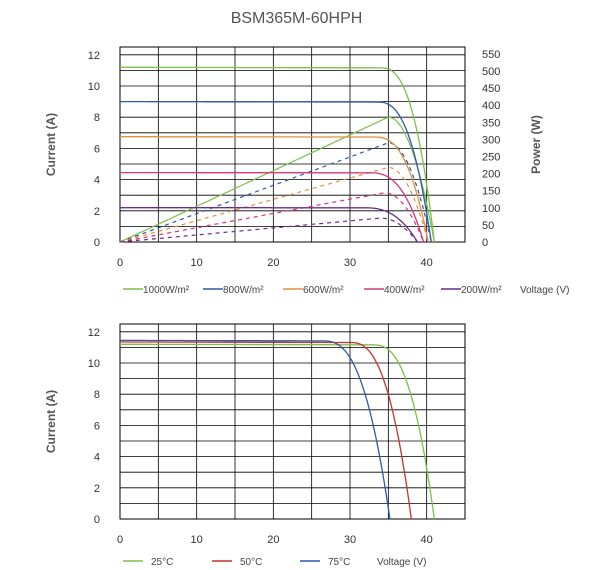  What do you see at coordinates (162, 562) in the screenshot?
I see `legend-label: 25°C` at bounding box center [162, 562].